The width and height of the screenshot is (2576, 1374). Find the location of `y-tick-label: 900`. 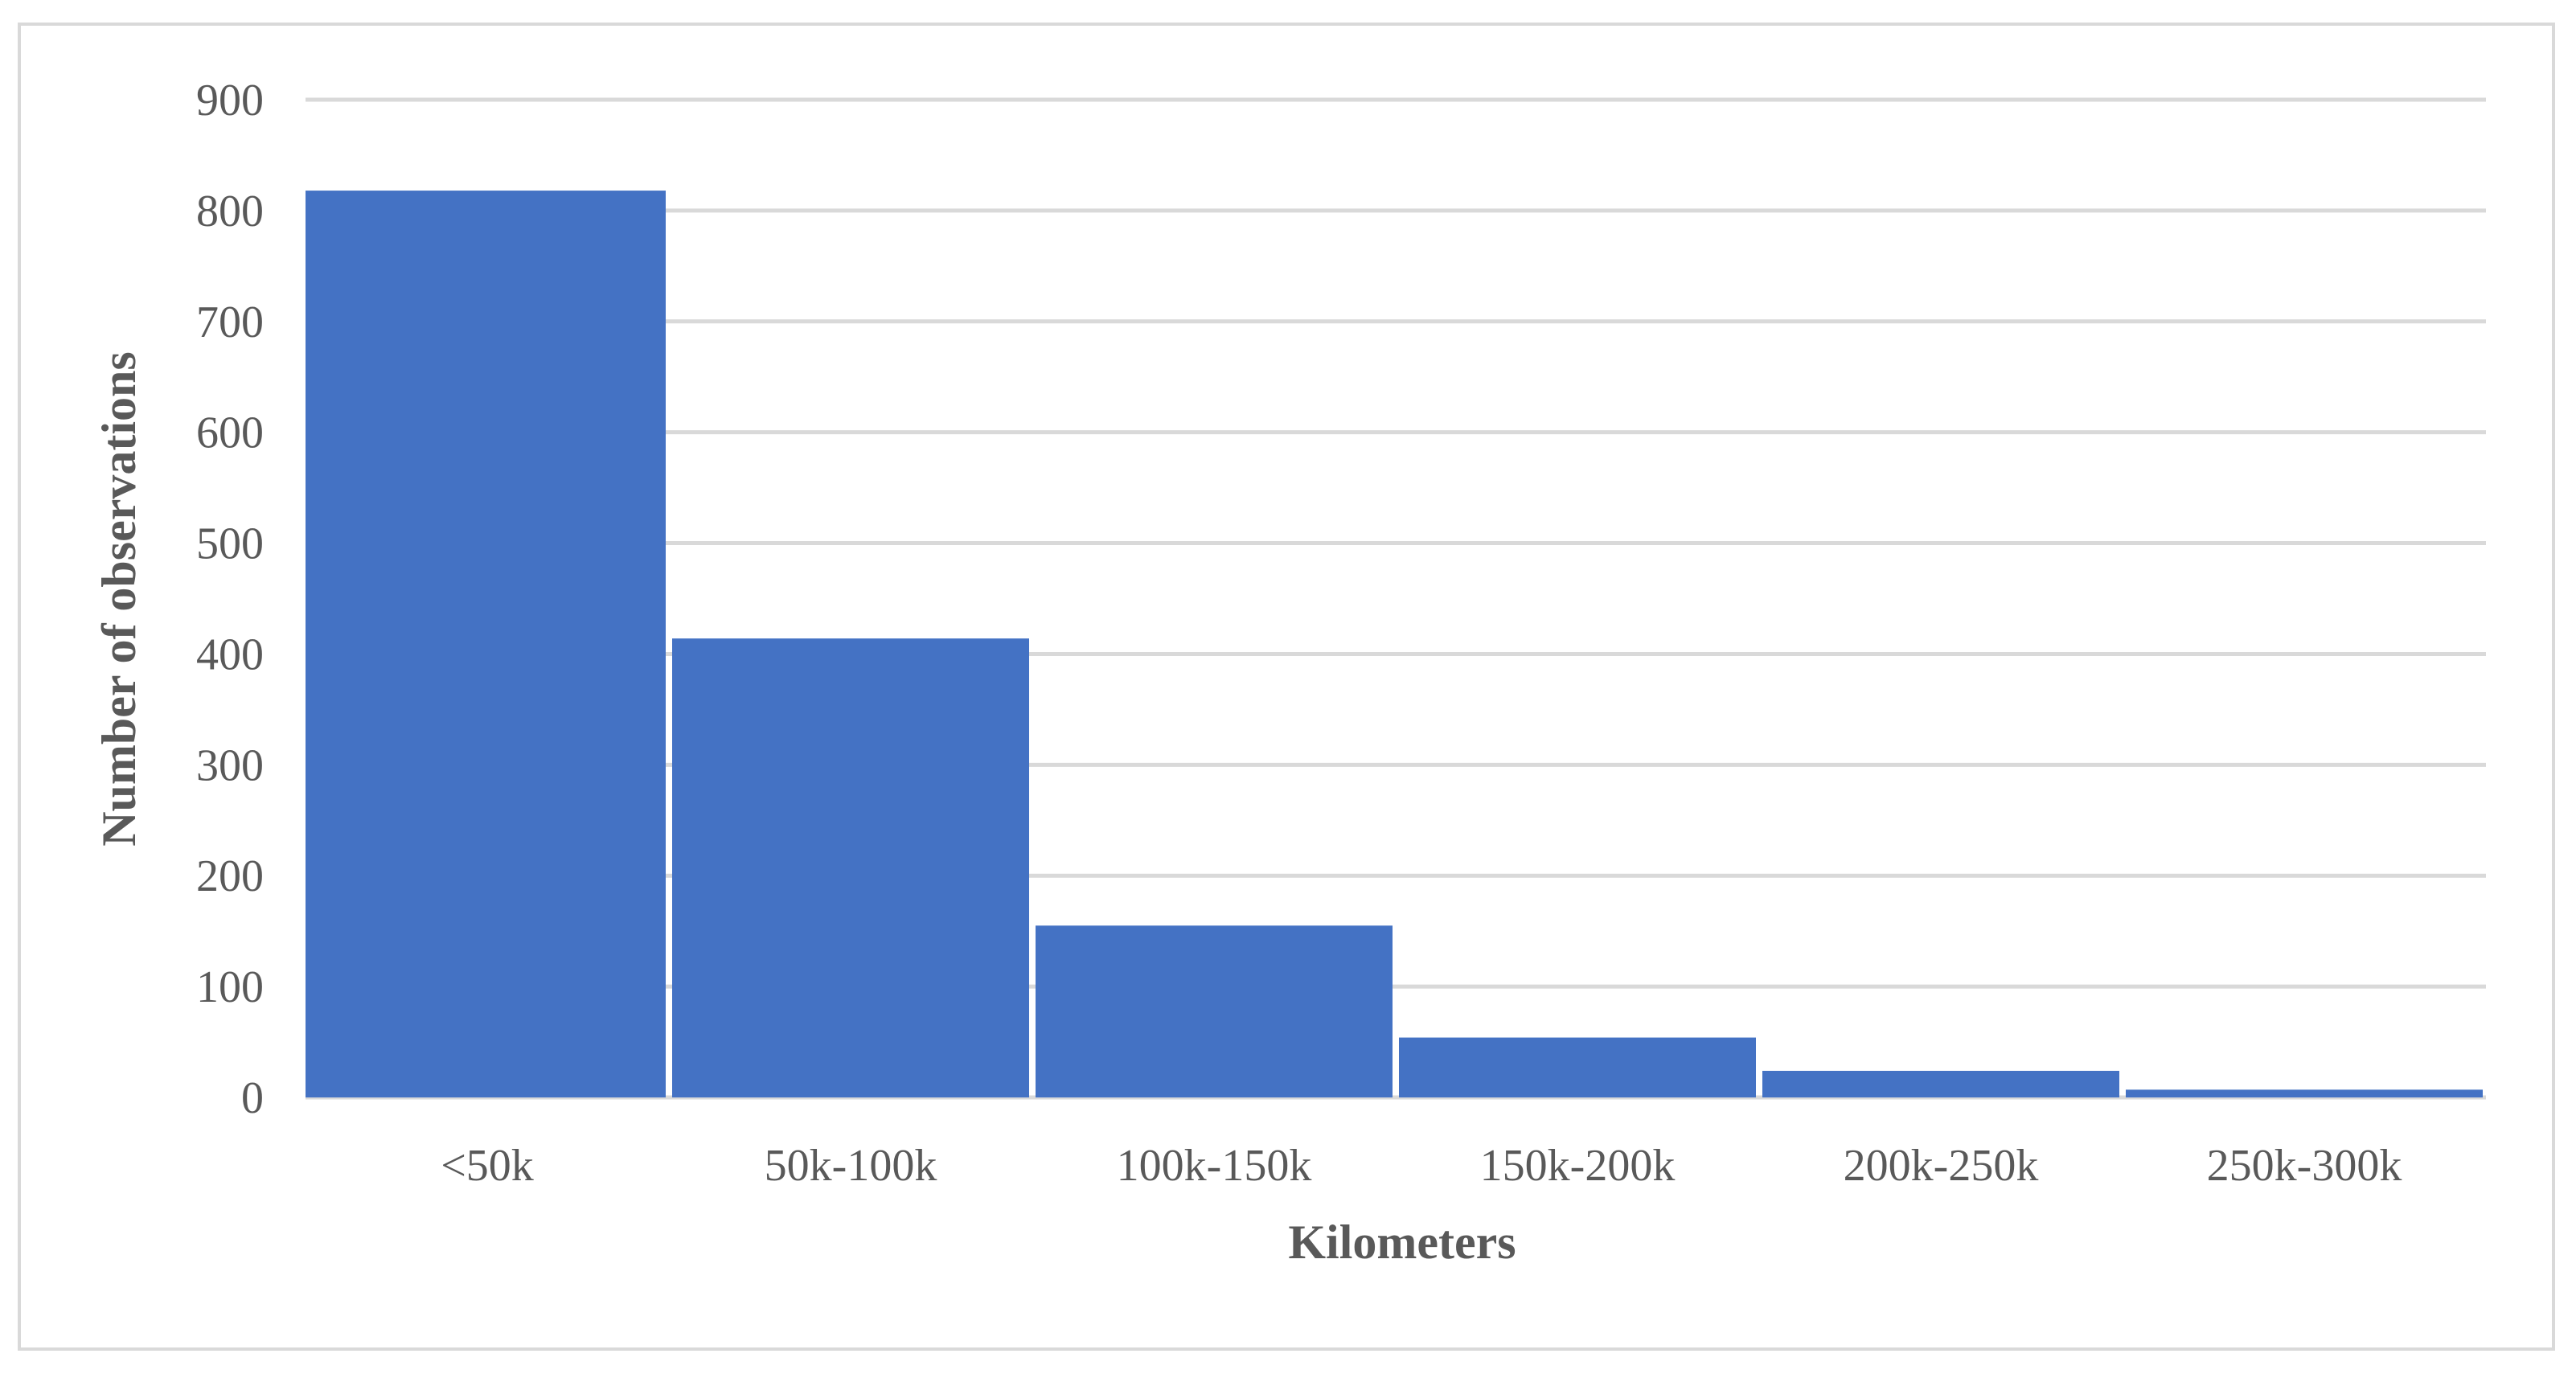

y-tick-label: 900 is located at coordinates (230, 100).